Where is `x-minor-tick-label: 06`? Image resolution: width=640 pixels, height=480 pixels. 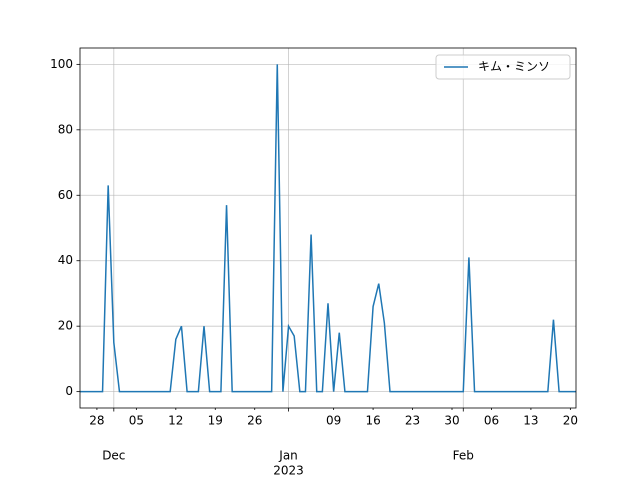
x-minor-tick-label: 06 is located at coordinates (491, 421).